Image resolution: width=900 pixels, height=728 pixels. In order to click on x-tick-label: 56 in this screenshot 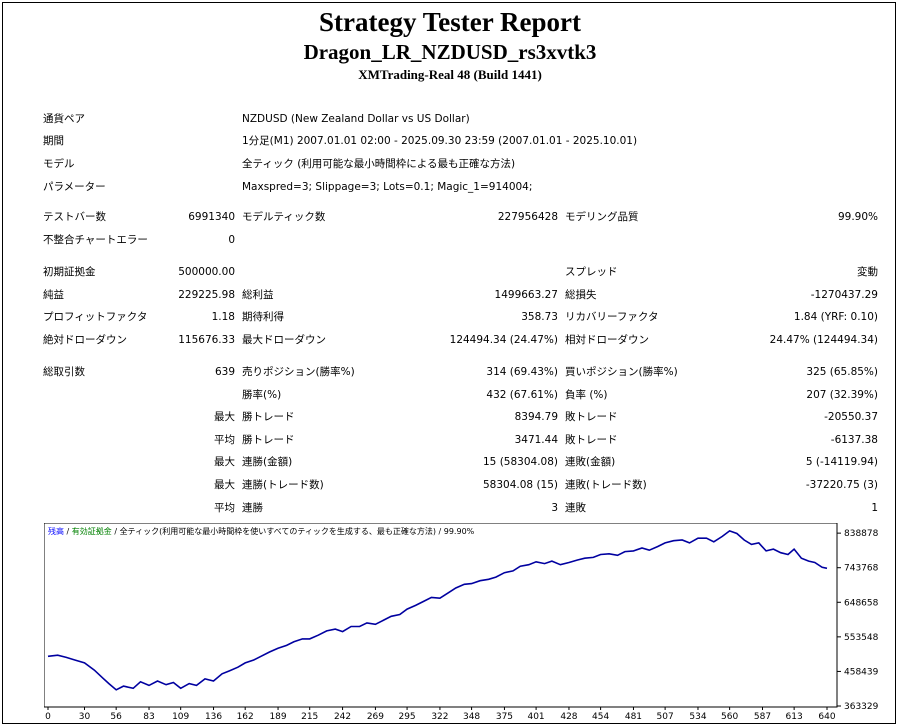, I will do `click(116, 716)`.